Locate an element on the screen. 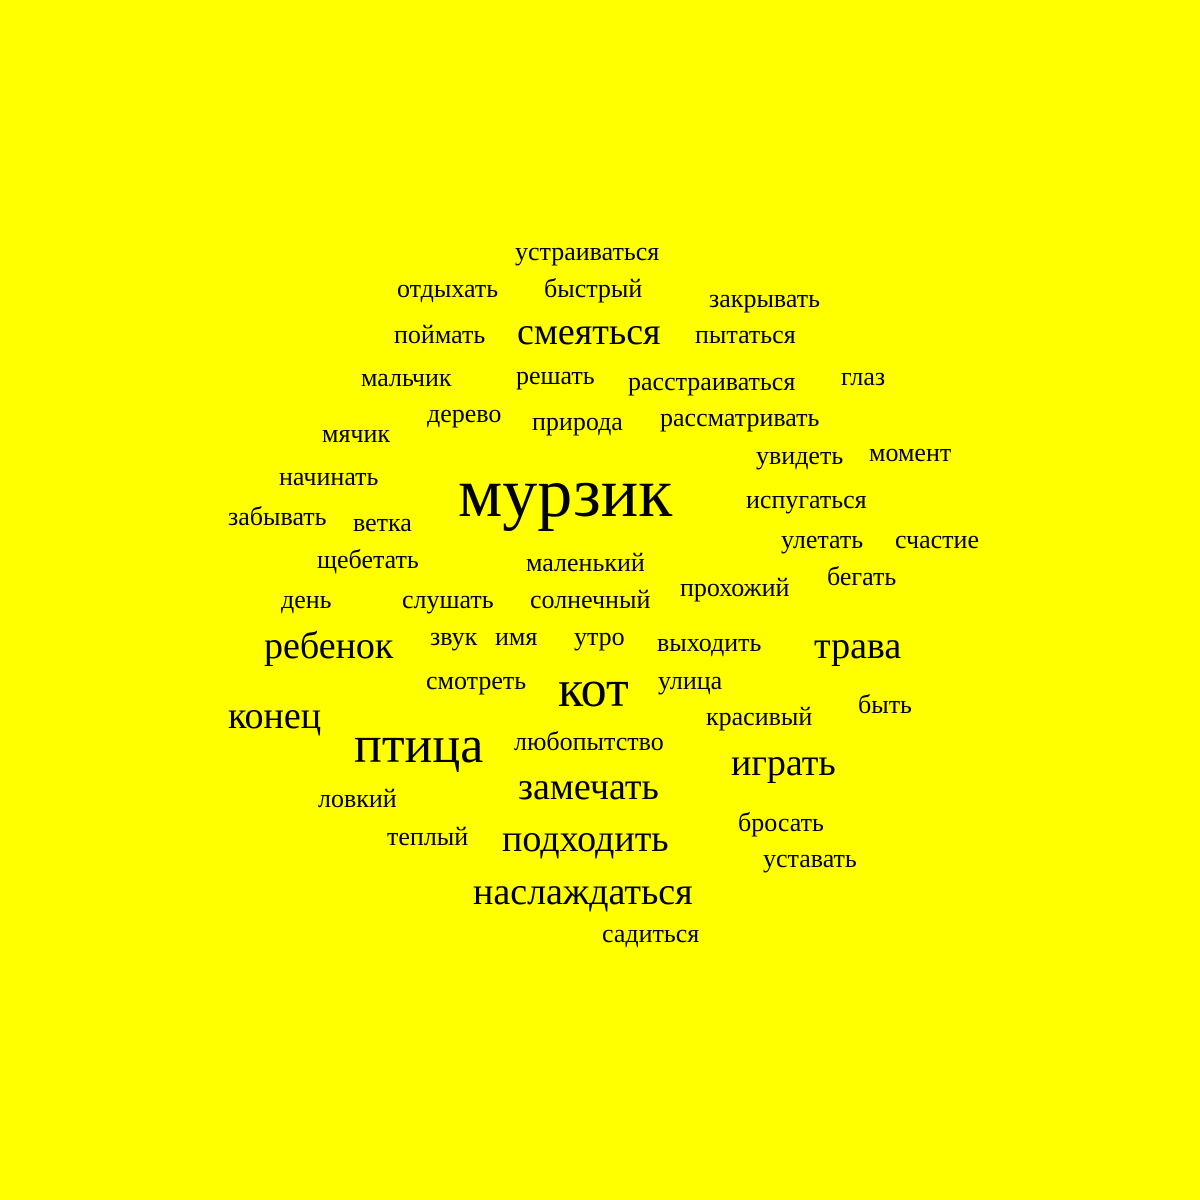 This screenshot has width=1200, height=1200. word-lyubopytstvo: любопытство is located at coordinates (589, 741).